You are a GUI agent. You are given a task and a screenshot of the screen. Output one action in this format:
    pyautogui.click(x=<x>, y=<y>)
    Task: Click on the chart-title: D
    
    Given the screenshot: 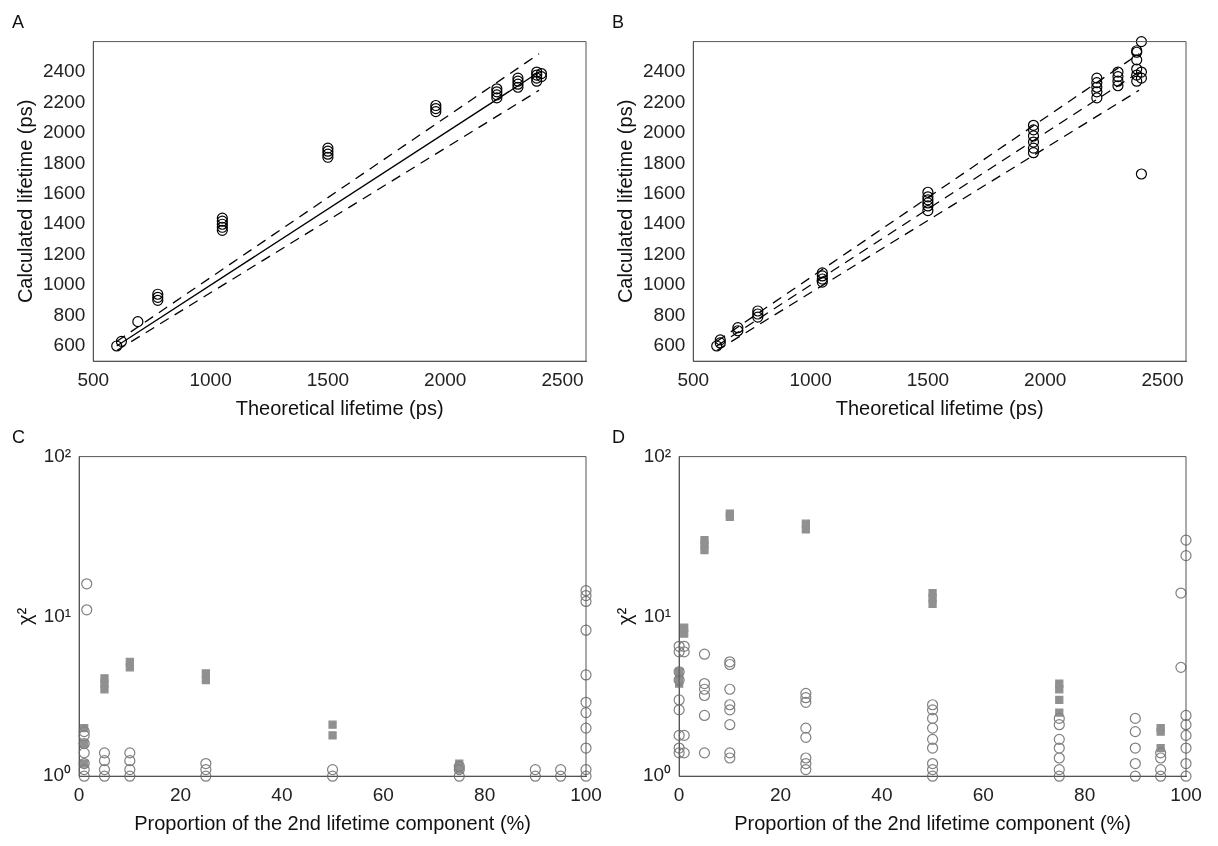 What is the action you would take?
    pyautogui.click(x=618, y=436)
    